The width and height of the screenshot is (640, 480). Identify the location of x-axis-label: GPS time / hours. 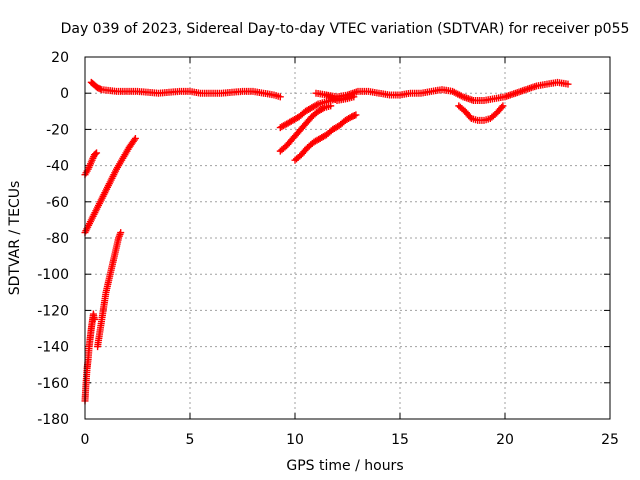
(344, 466).